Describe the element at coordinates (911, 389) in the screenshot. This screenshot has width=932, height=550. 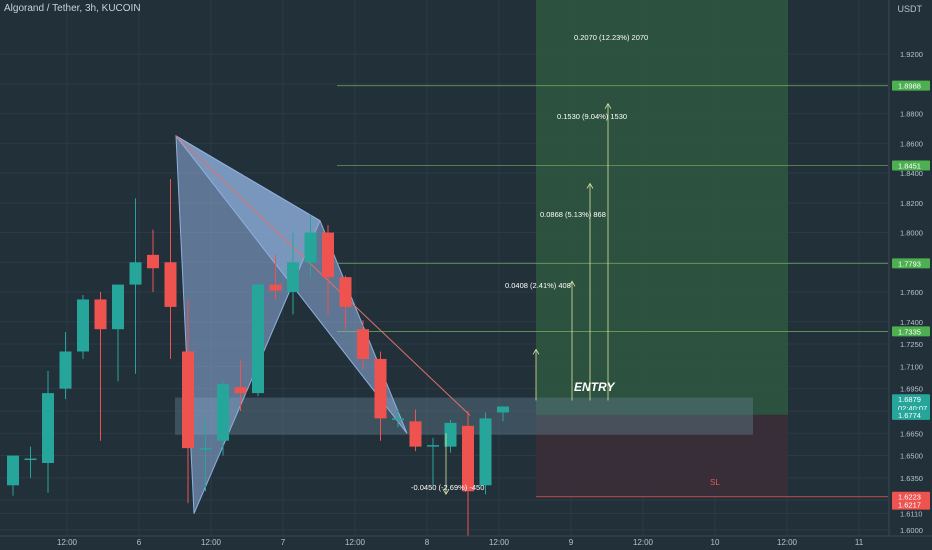
I see `price-tick-label: 1.6950` at that location.